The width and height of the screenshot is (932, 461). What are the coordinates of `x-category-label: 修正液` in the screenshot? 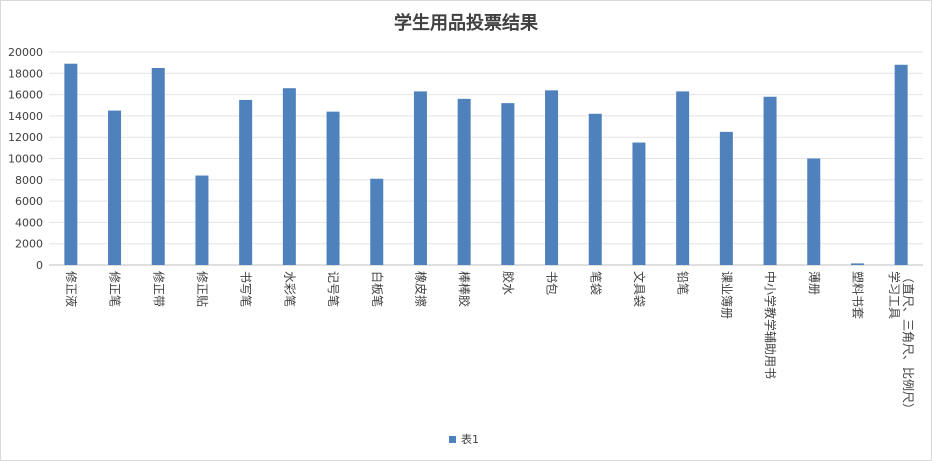 It's located at (71, 289).